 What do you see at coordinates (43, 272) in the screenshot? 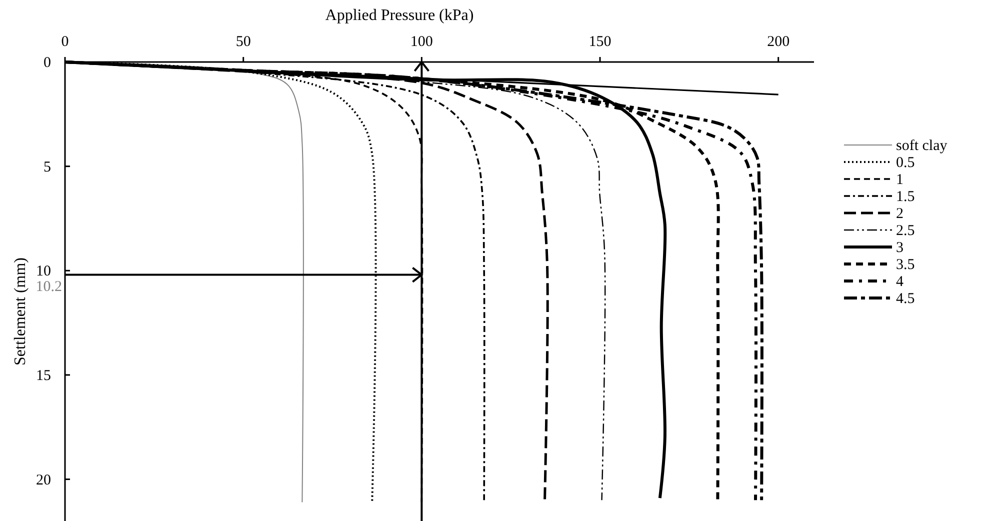
I see `y-tick-label: 10` at bounding box center [43, 272].